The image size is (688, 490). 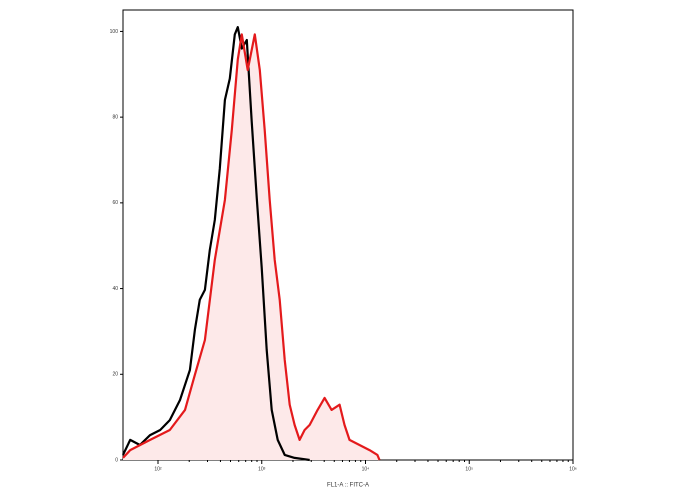 What do you see at coordinates (115, 289) in the screenshot?
I see `y-tick-label: 40` at bounding box center [115, 289].